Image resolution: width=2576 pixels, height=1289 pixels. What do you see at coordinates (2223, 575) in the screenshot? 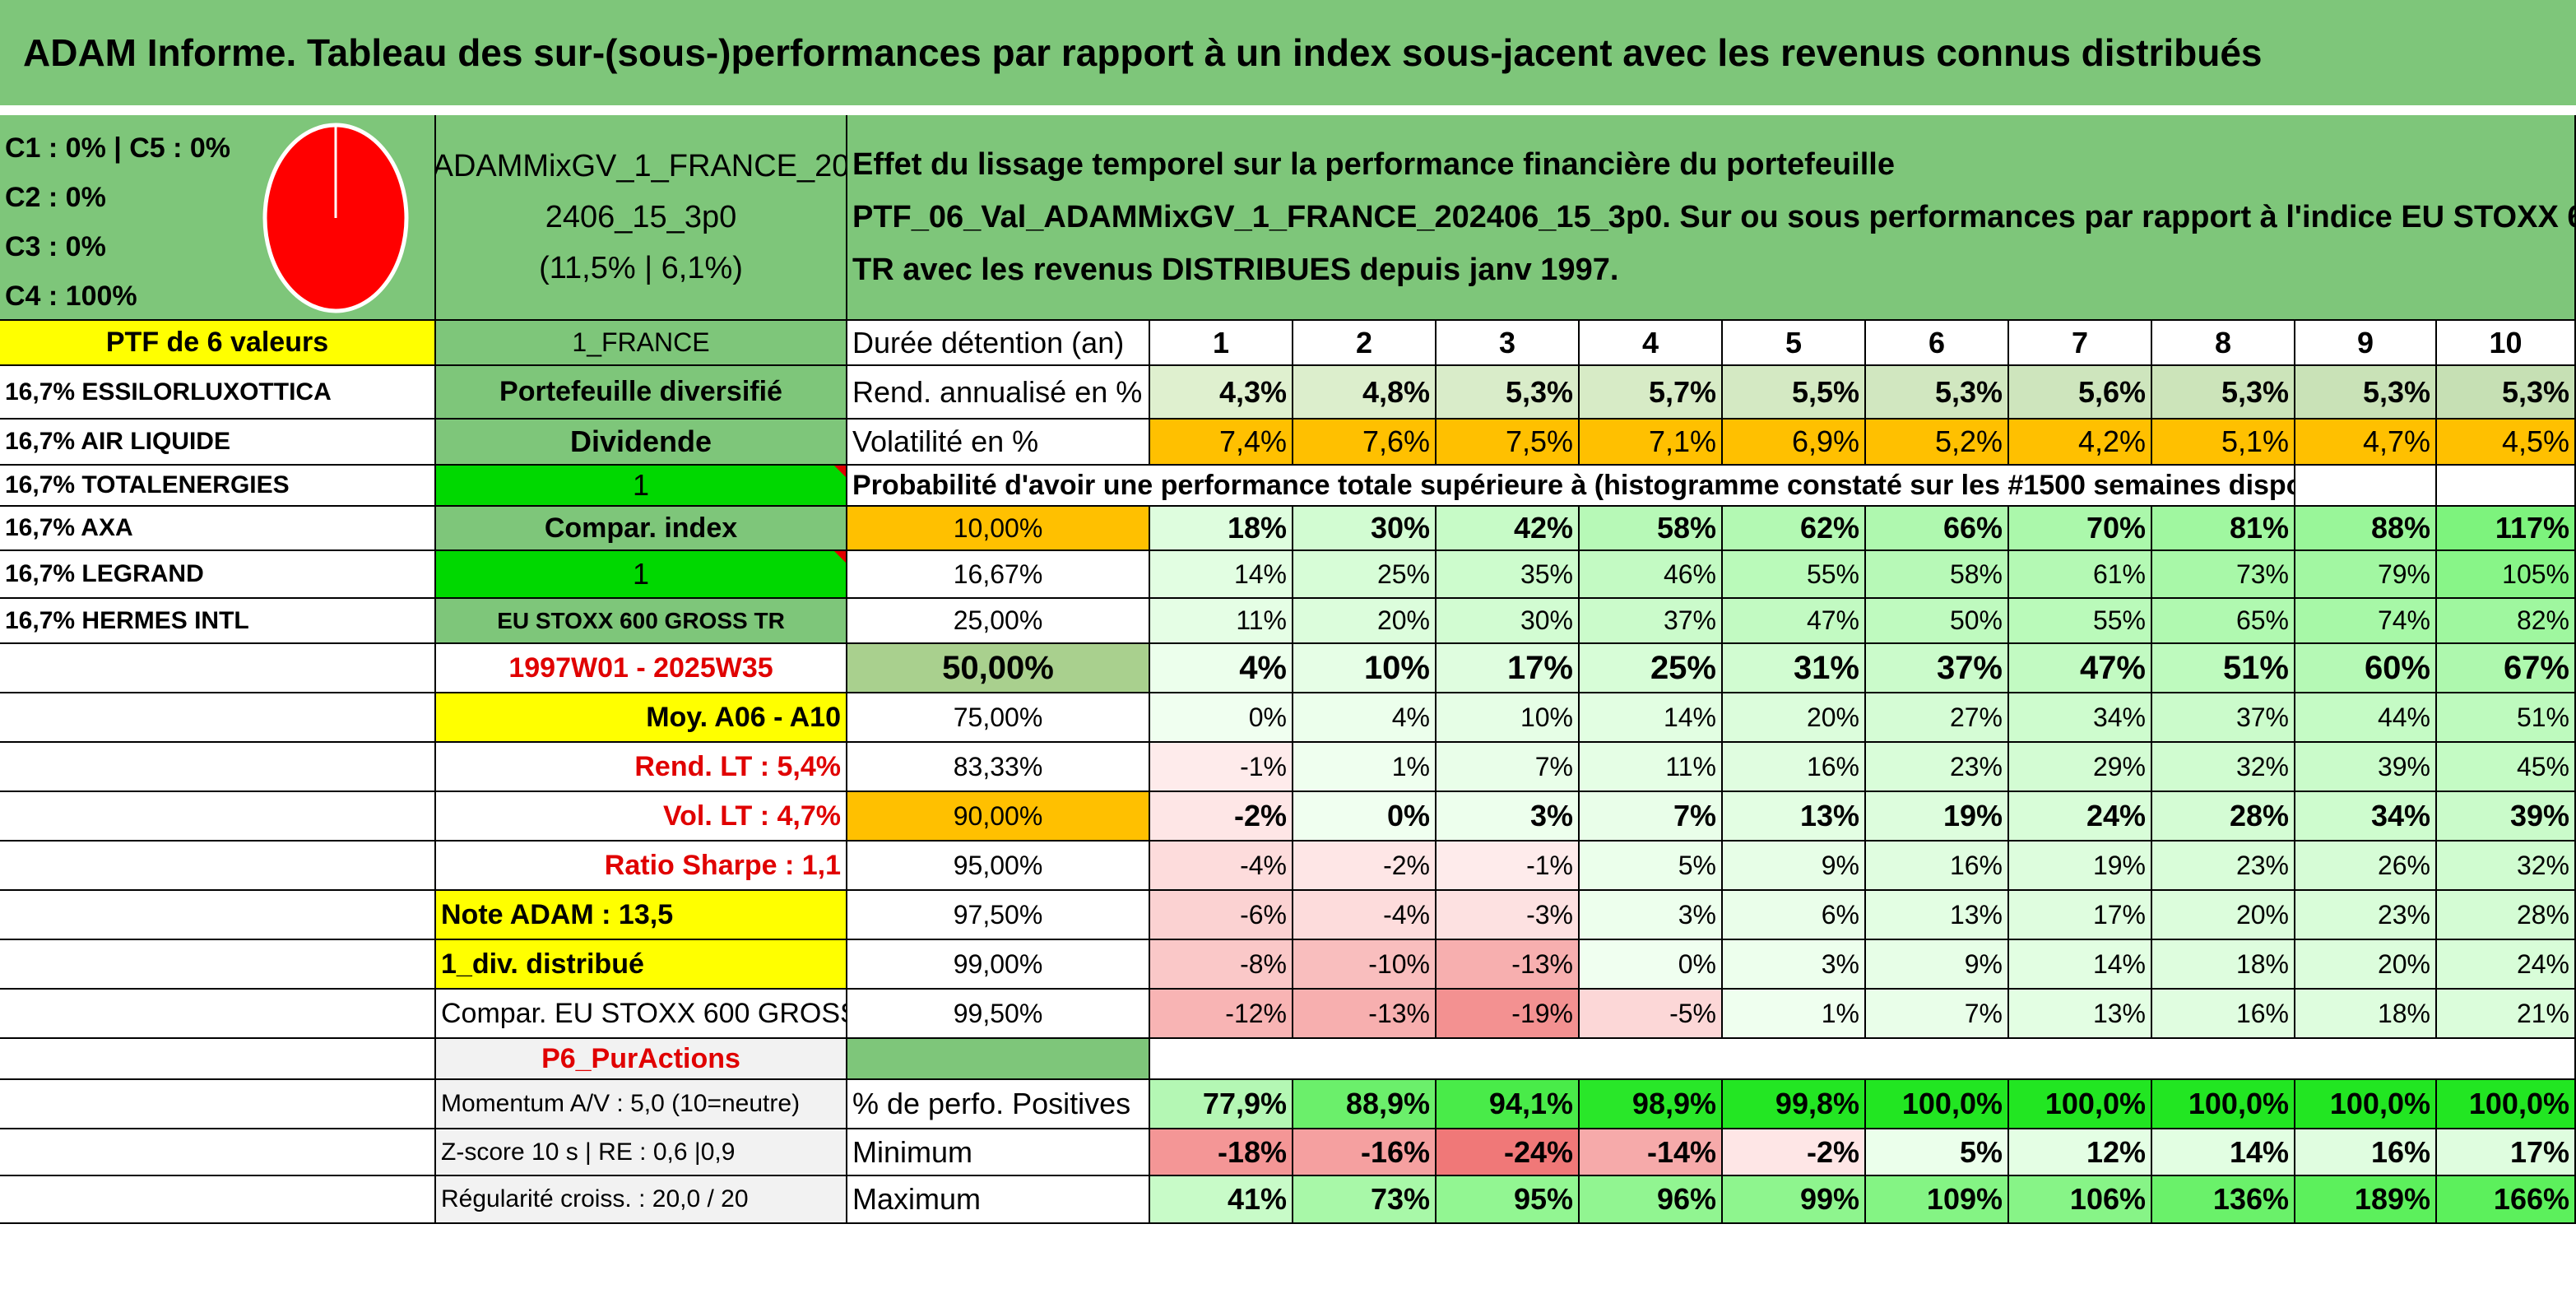
I see `quantile-value: 73%` at bounding box center [2223, 575].